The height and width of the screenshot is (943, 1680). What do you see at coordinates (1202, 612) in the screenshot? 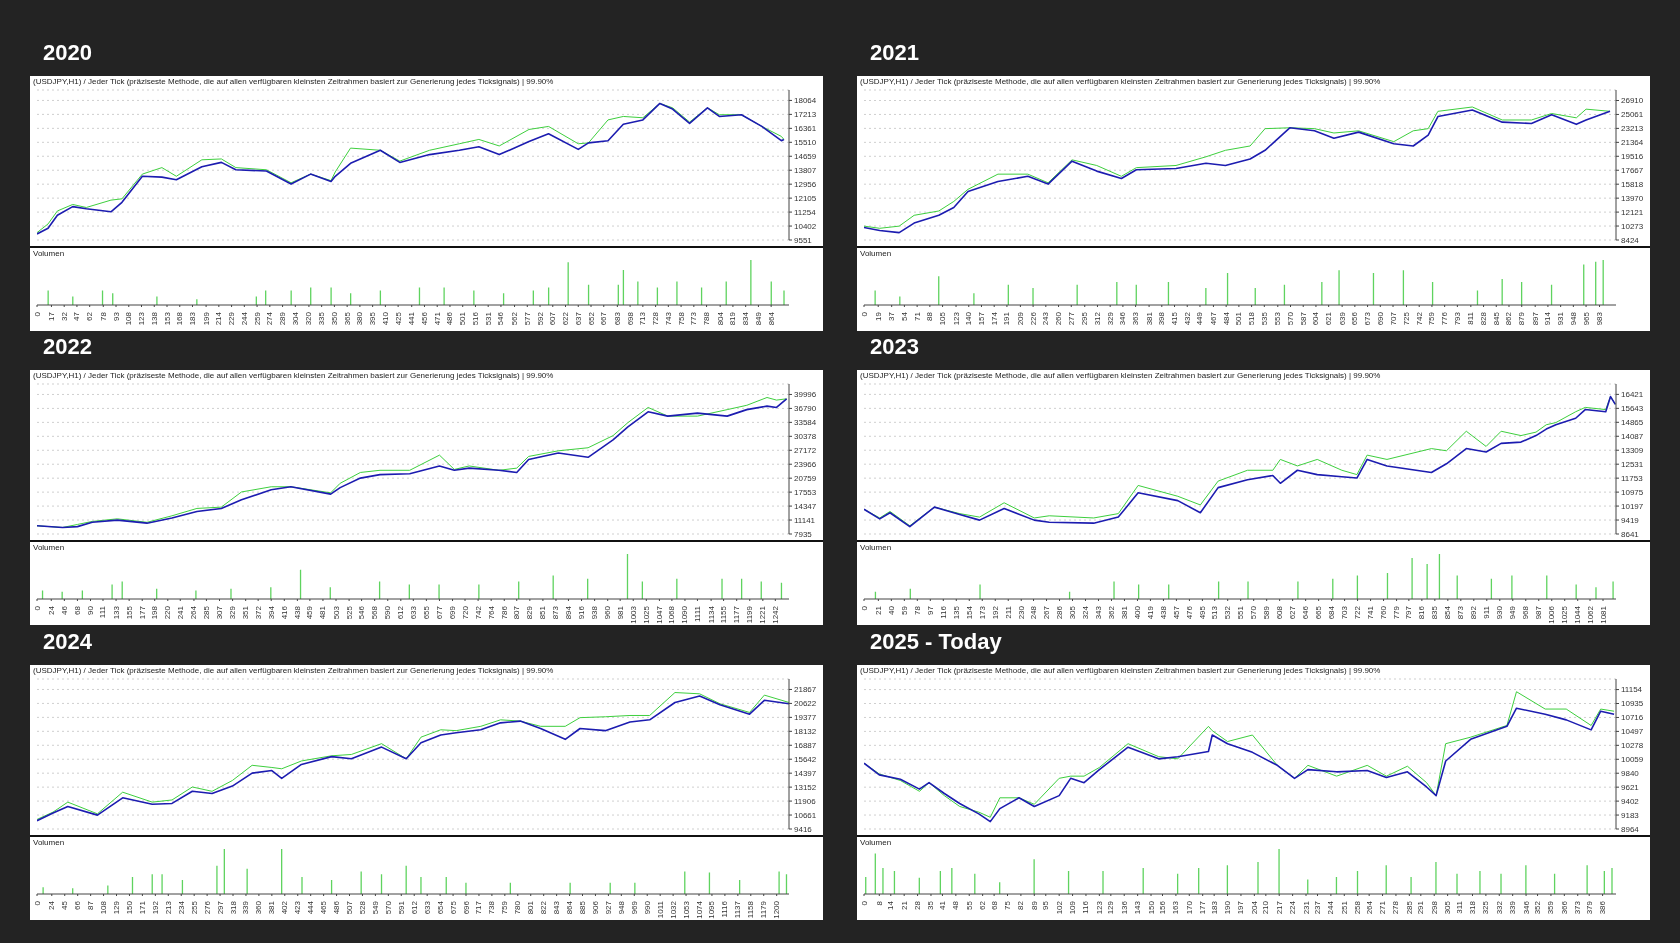
I see `x-tick-label: 495` at bounding box center [1202, 612].